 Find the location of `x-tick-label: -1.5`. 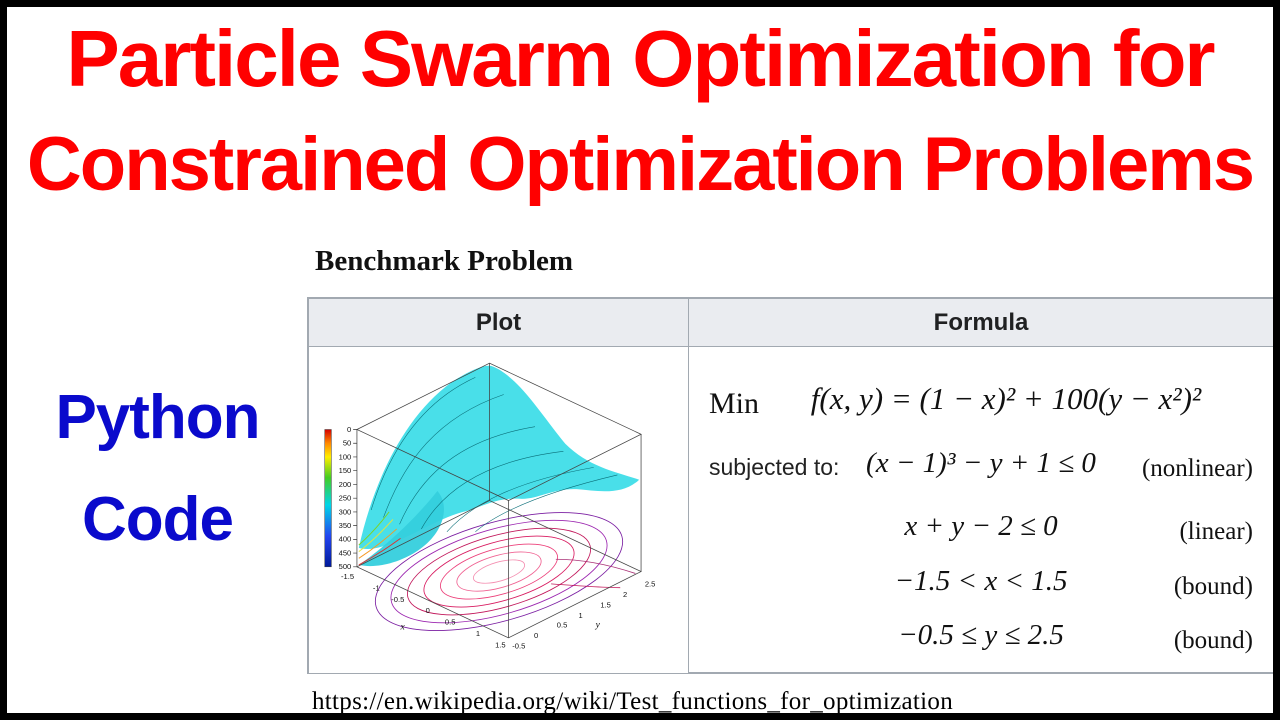

x-tick-label: -1.5 is located at coordinates (347, 576).